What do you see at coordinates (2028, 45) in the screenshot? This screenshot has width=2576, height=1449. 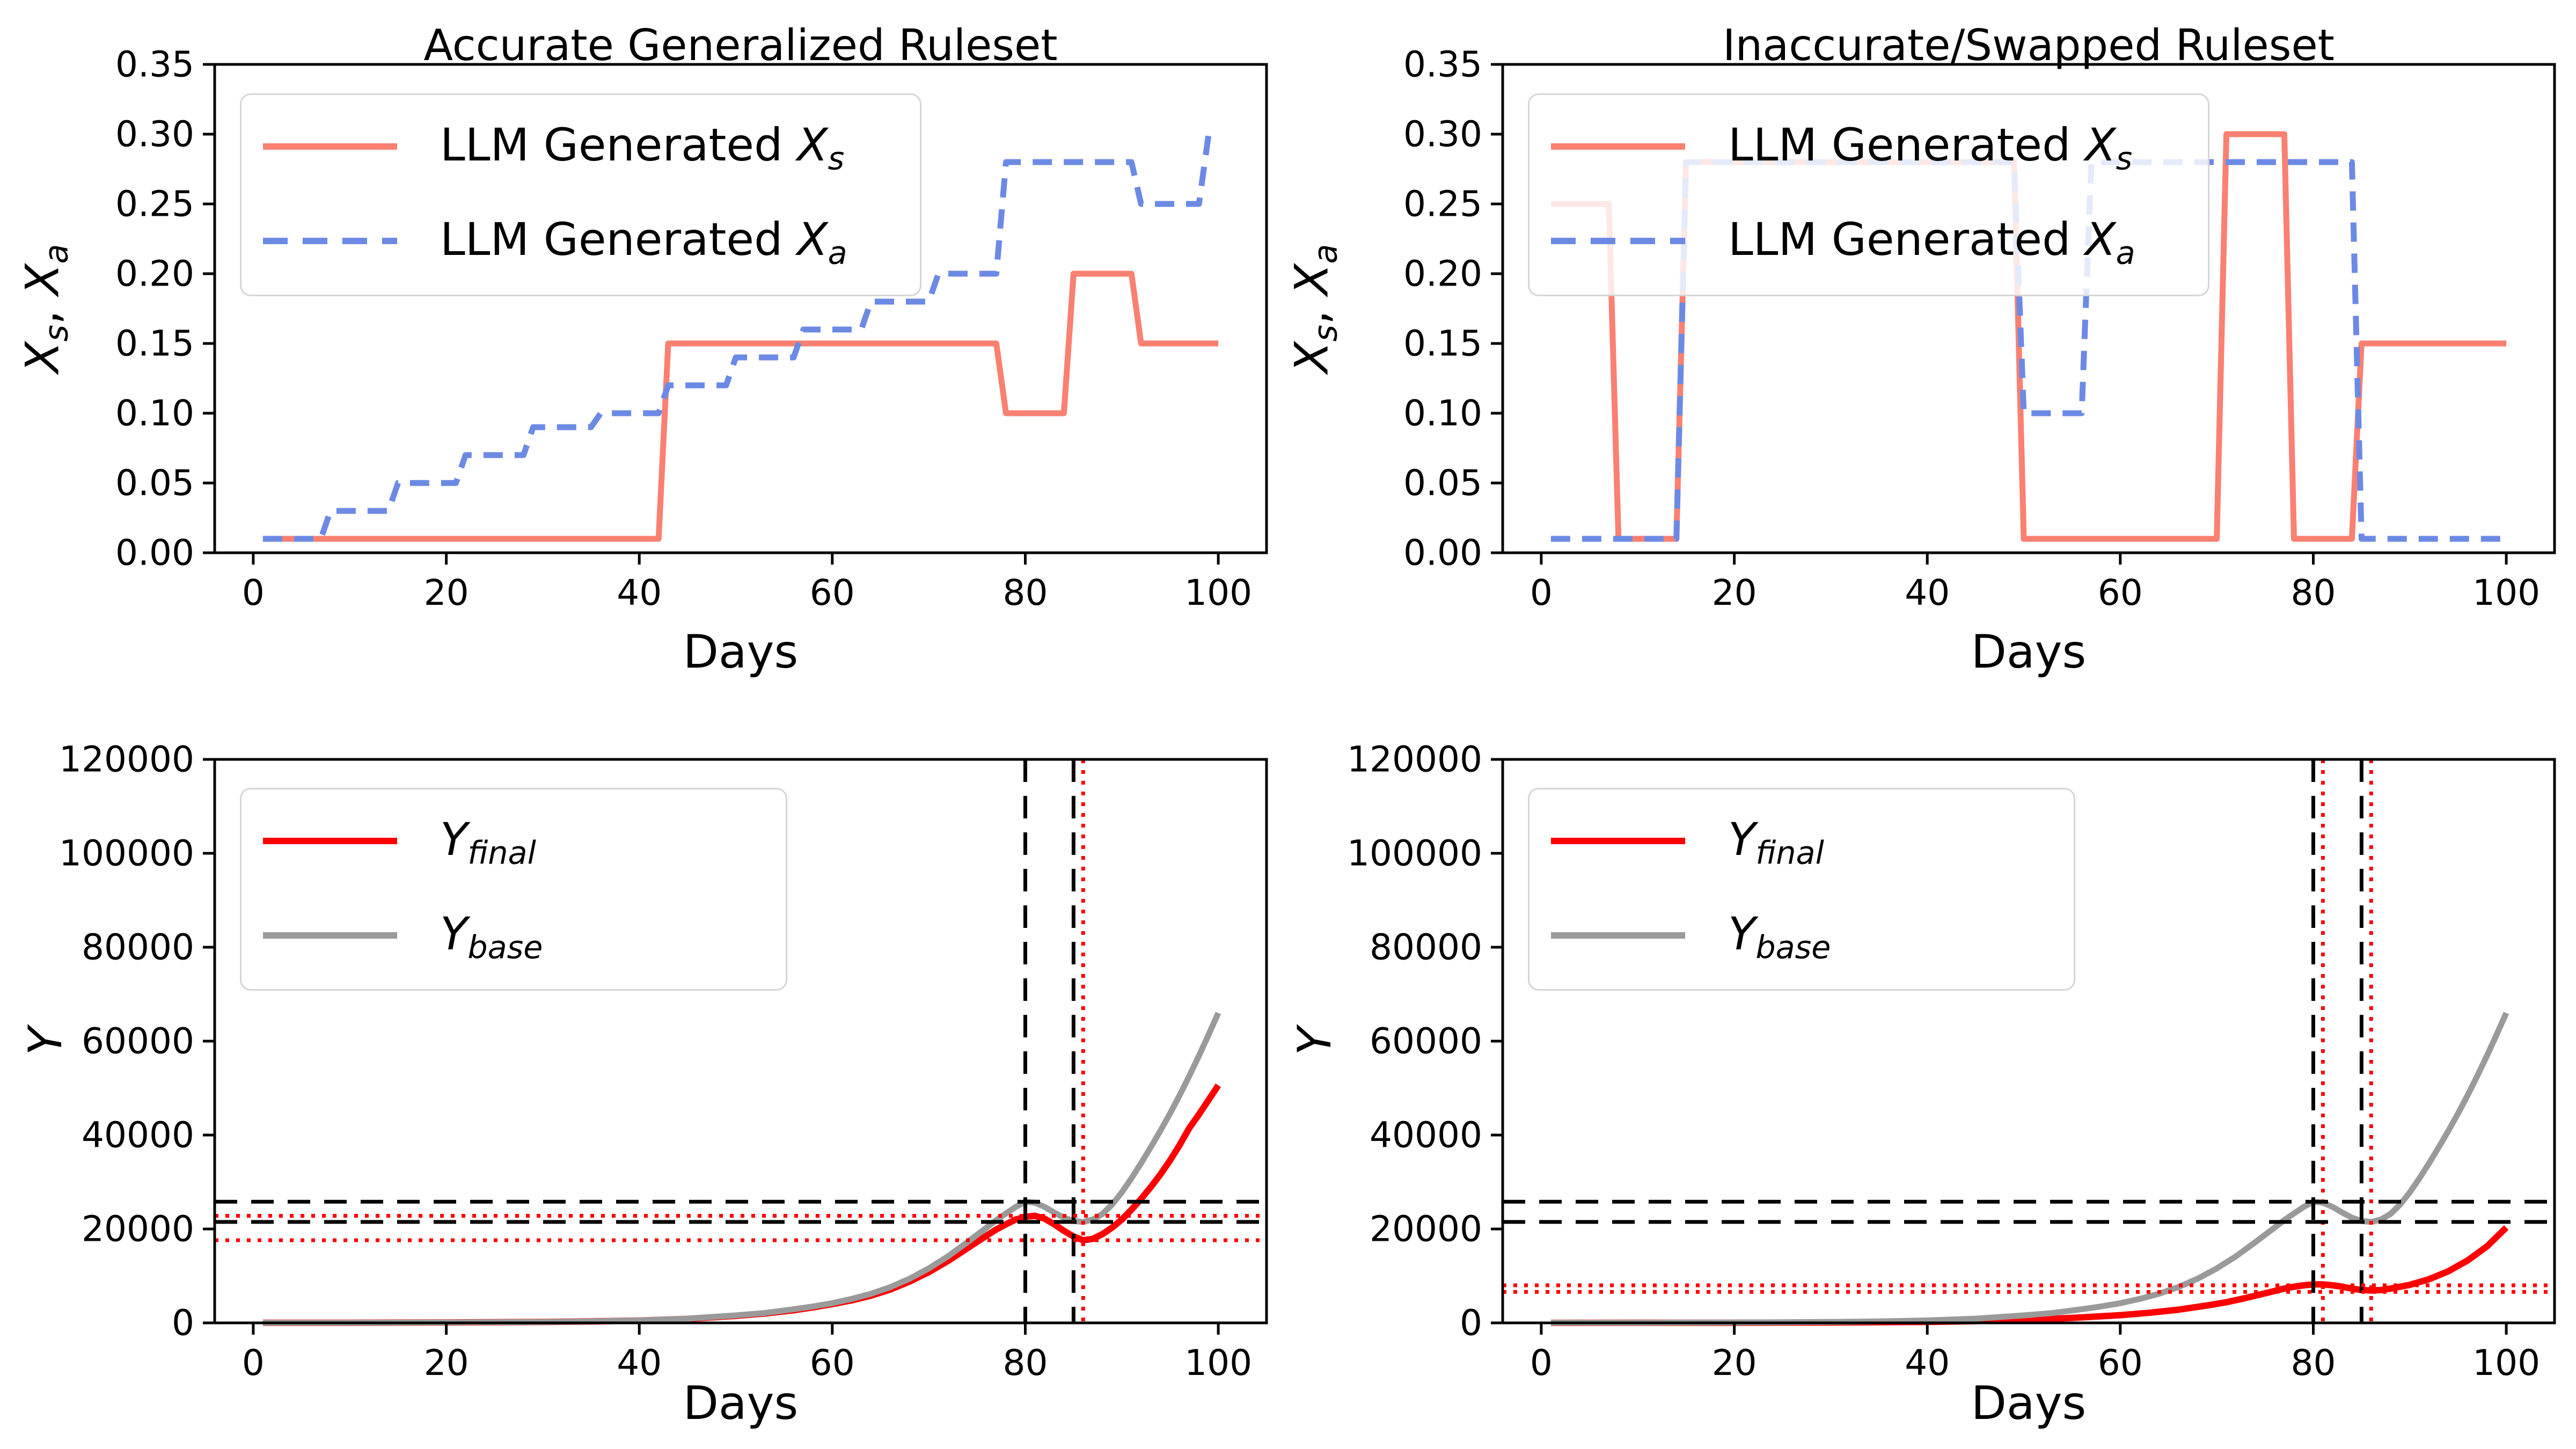 I see `panel-title-top-right: Inaccurate/Swapped Ruleset` at bounding box center [2028, 45].